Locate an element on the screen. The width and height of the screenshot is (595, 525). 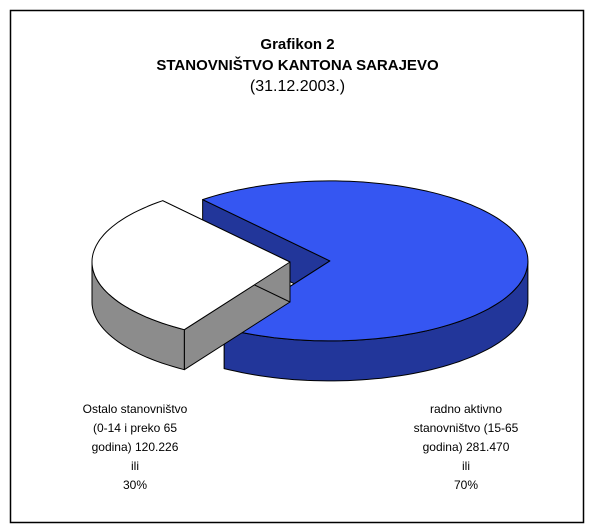
chart-date: (31.12.2003.) is located at coordinates (297, 86).